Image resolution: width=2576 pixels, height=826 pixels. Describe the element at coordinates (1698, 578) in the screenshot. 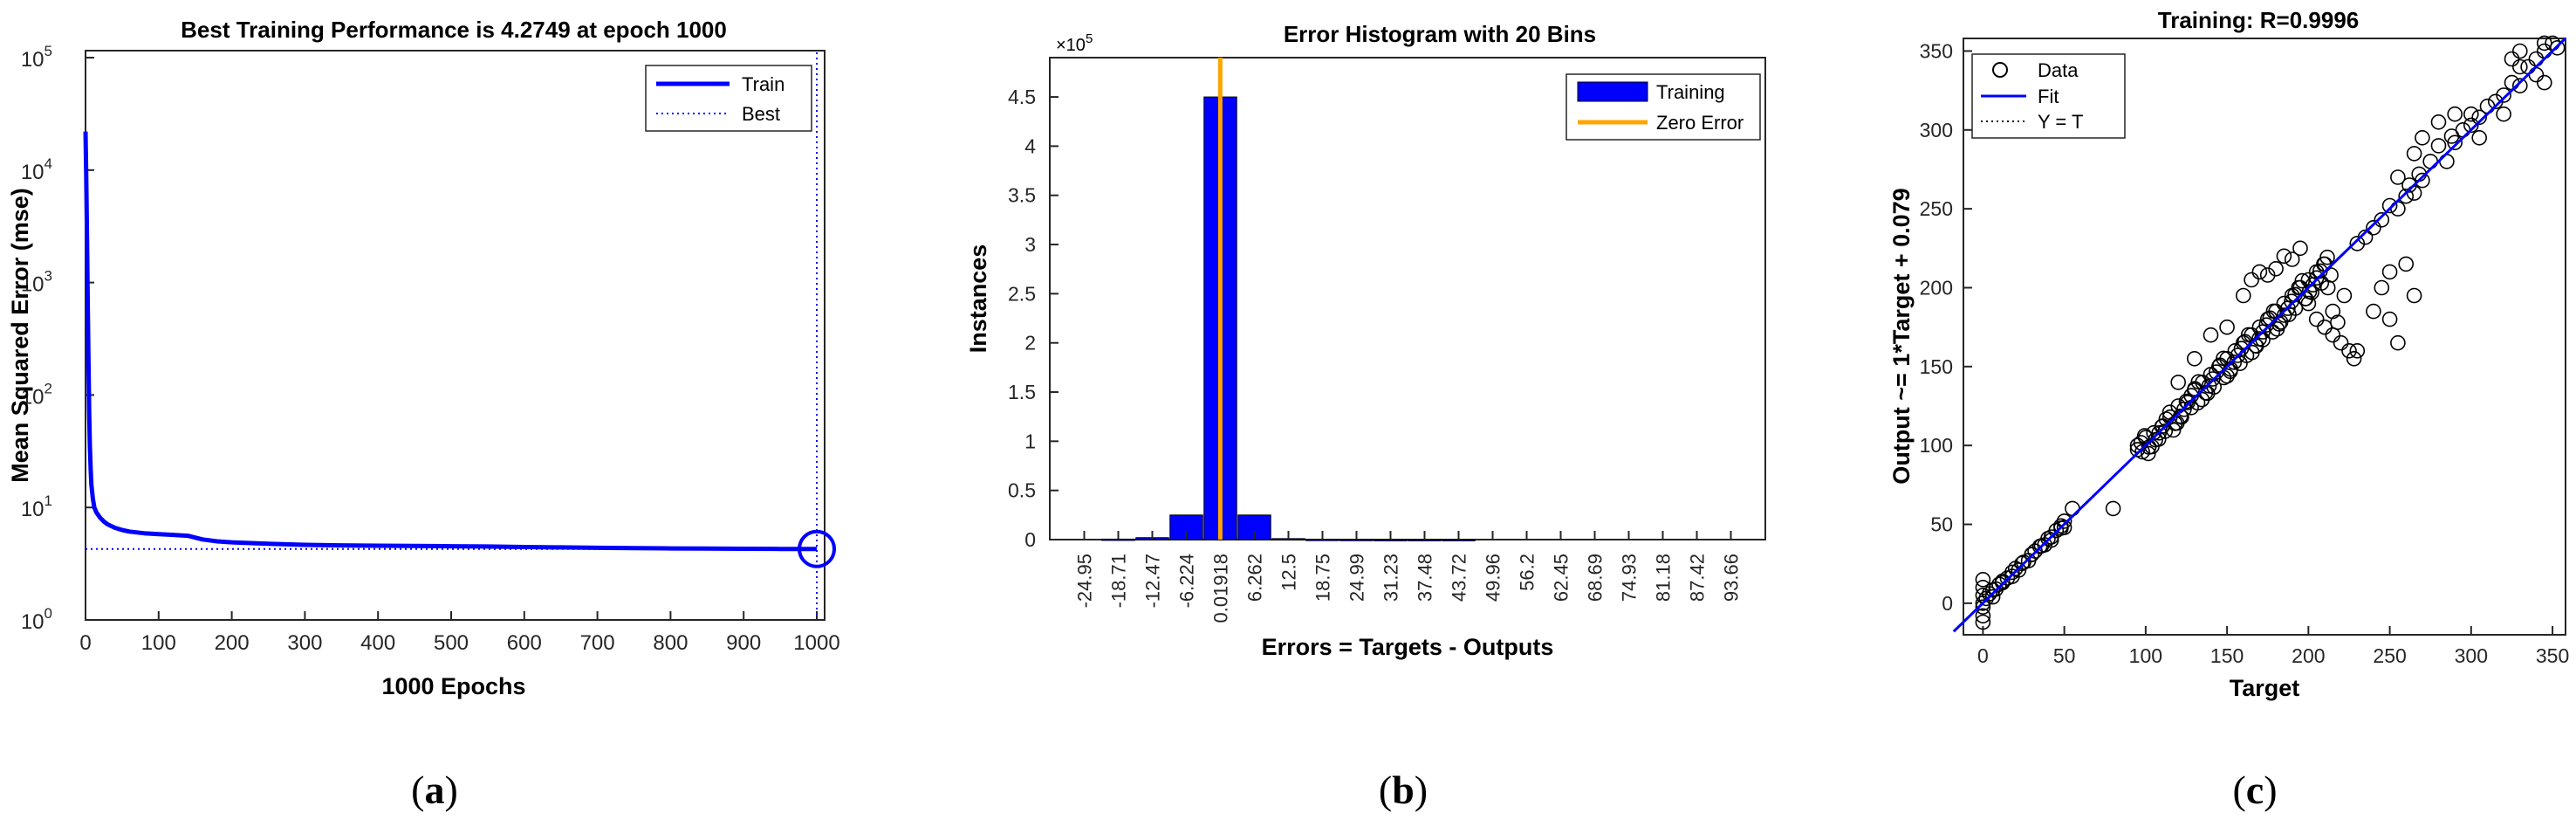

I see `x-tick-label: 87.42` at that location.